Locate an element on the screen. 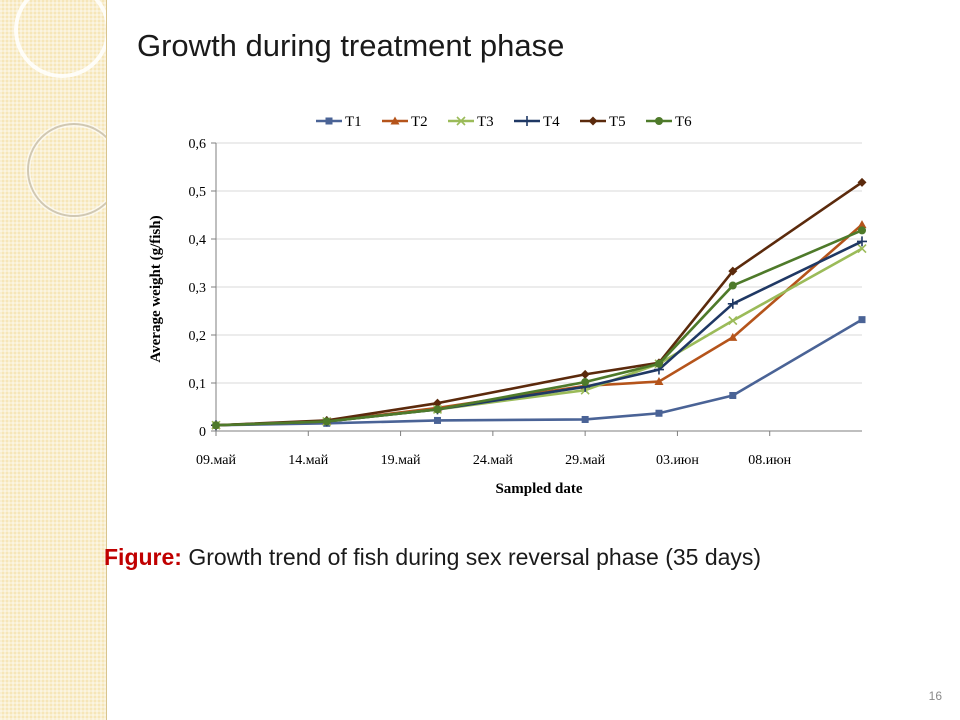  y-tick-label: 0,1 is located at coordinates (198, 384).